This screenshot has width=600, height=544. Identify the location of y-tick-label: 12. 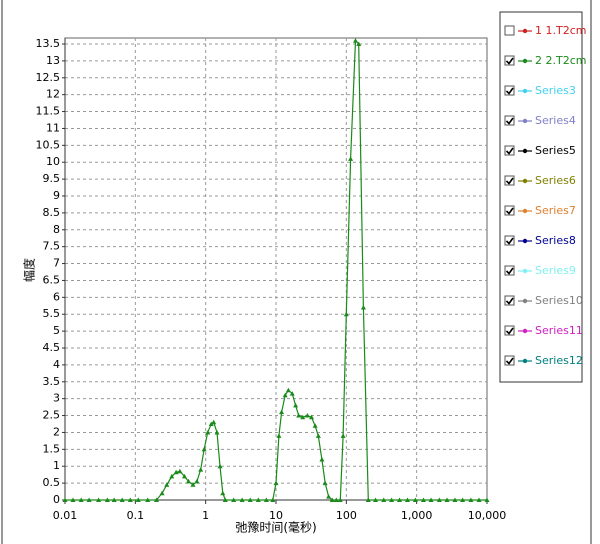
(53, 94).